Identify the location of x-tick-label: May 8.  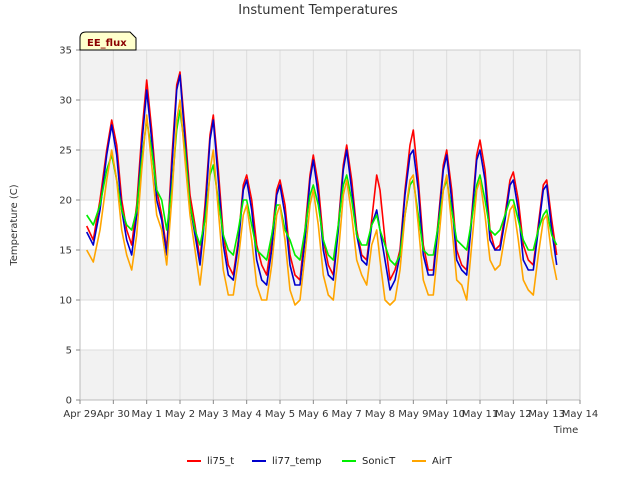
(380, 414).